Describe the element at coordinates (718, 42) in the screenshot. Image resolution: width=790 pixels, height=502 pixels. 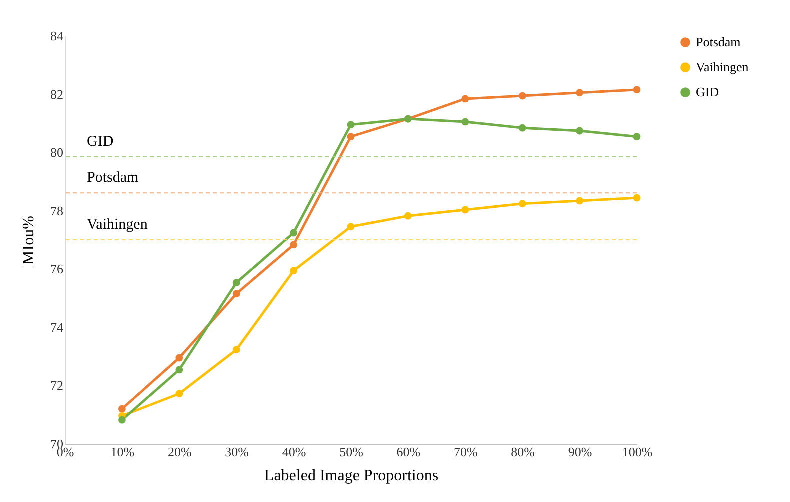
I see `legend-label: Potsdam` at that location.